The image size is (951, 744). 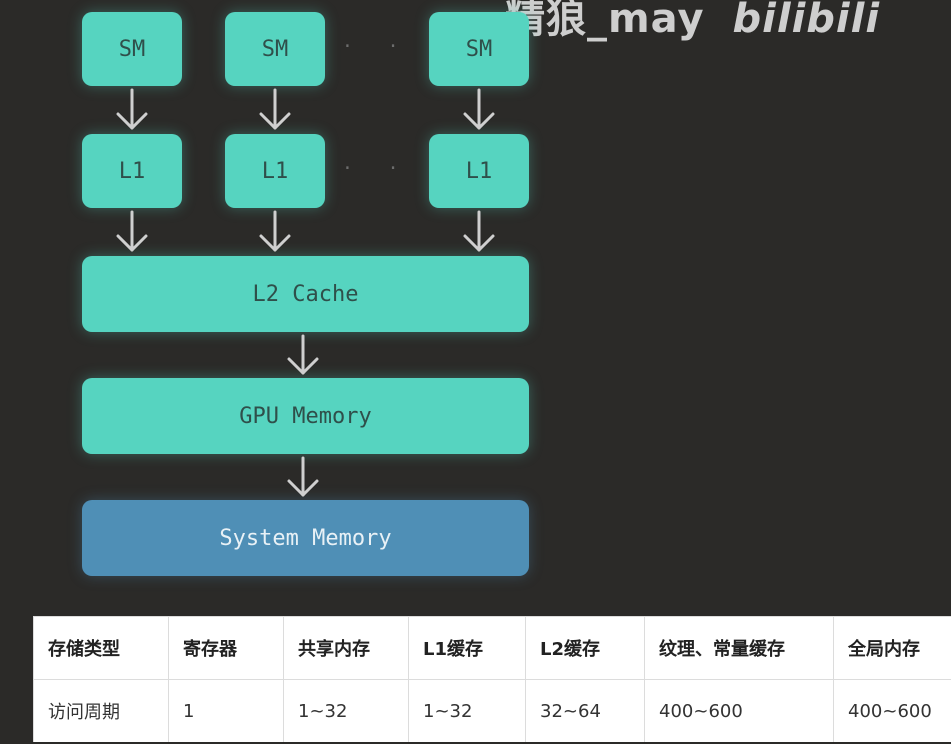 I want to click on table-header-cell: L1缓存, so click(x=467, y=648).